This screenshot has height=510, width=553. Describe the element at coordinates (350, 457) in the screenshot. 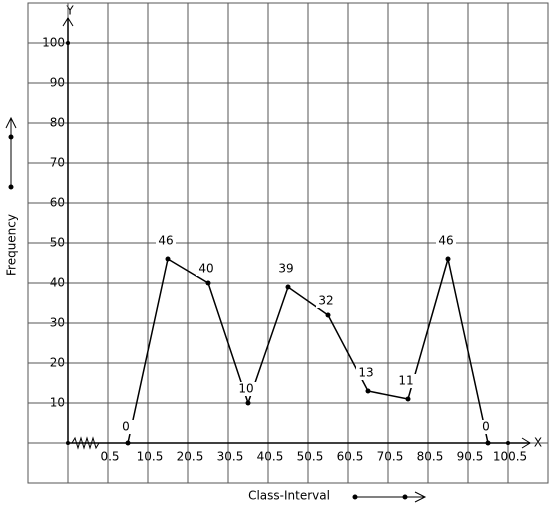

I see `x-tick-label: 60.5` at that location.